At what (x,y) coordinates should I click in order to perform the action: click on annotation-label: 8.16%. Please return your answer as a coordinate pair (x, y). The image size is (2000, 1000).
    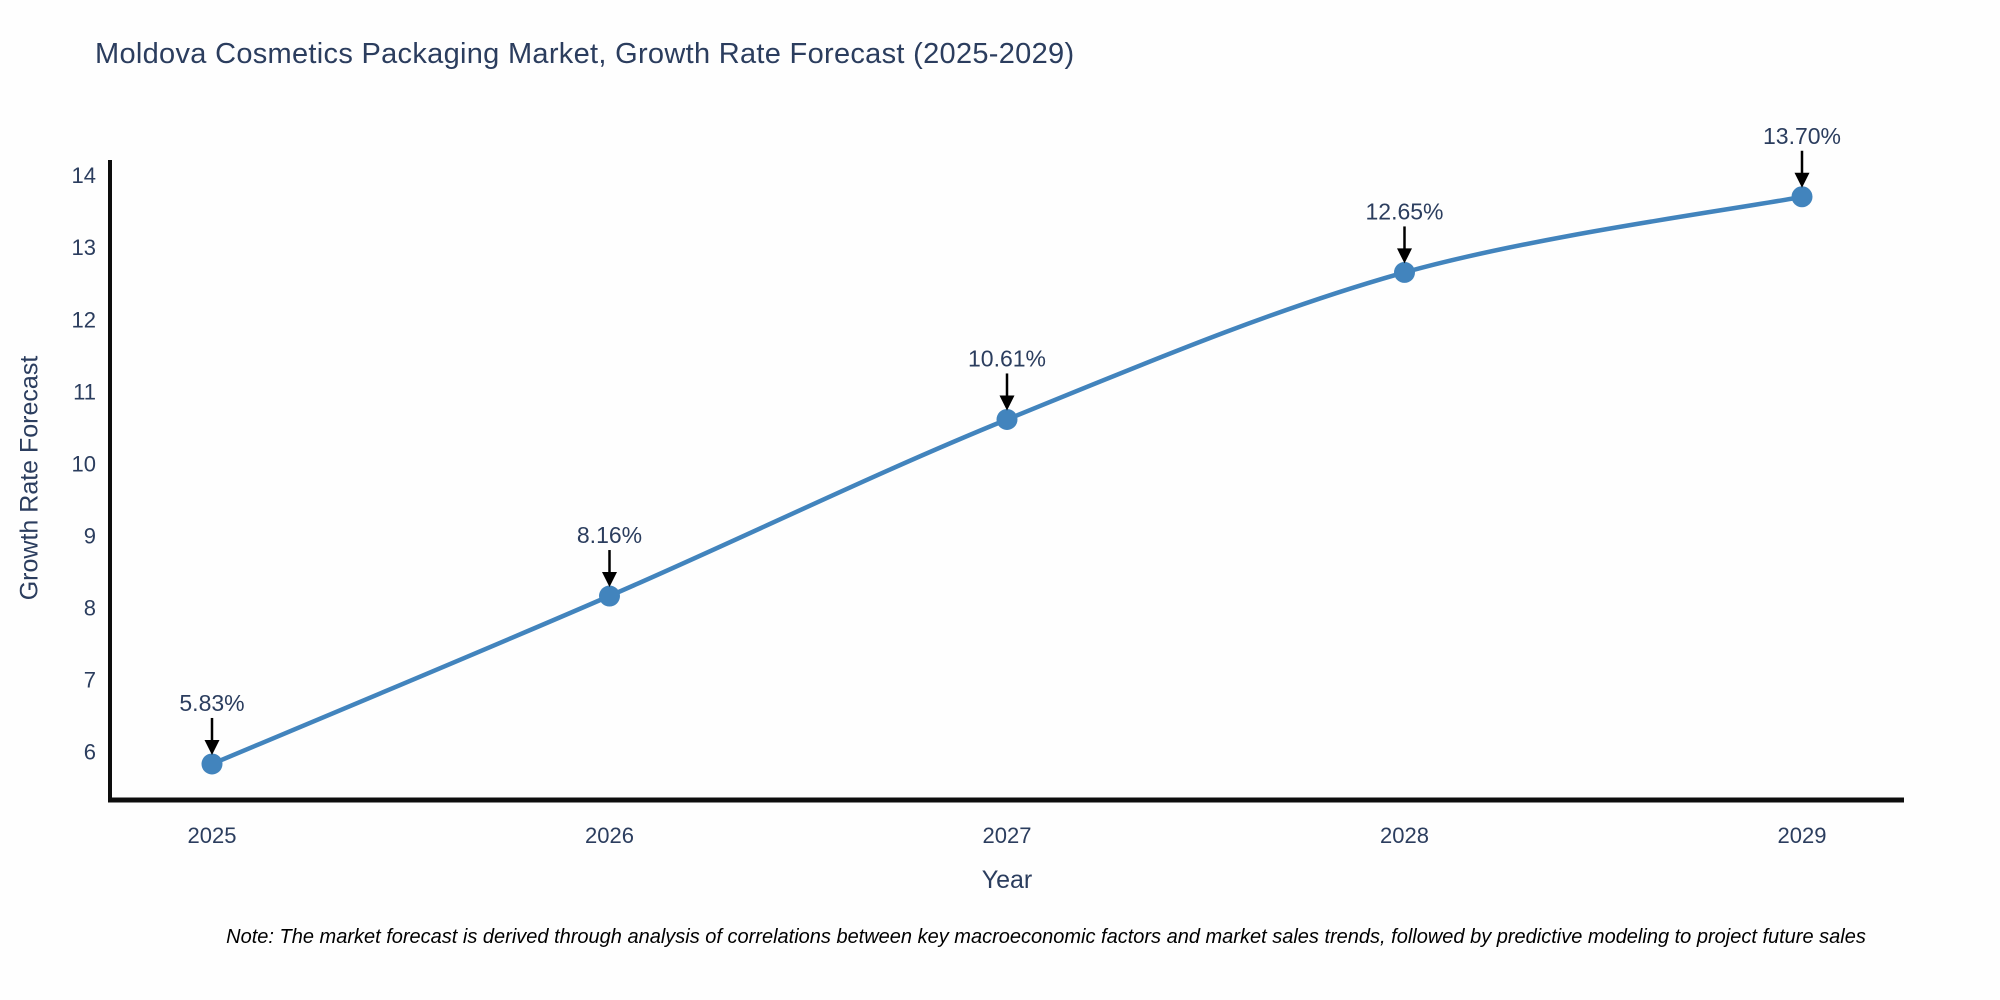
    Looking at the image, I should click on (609, 535).